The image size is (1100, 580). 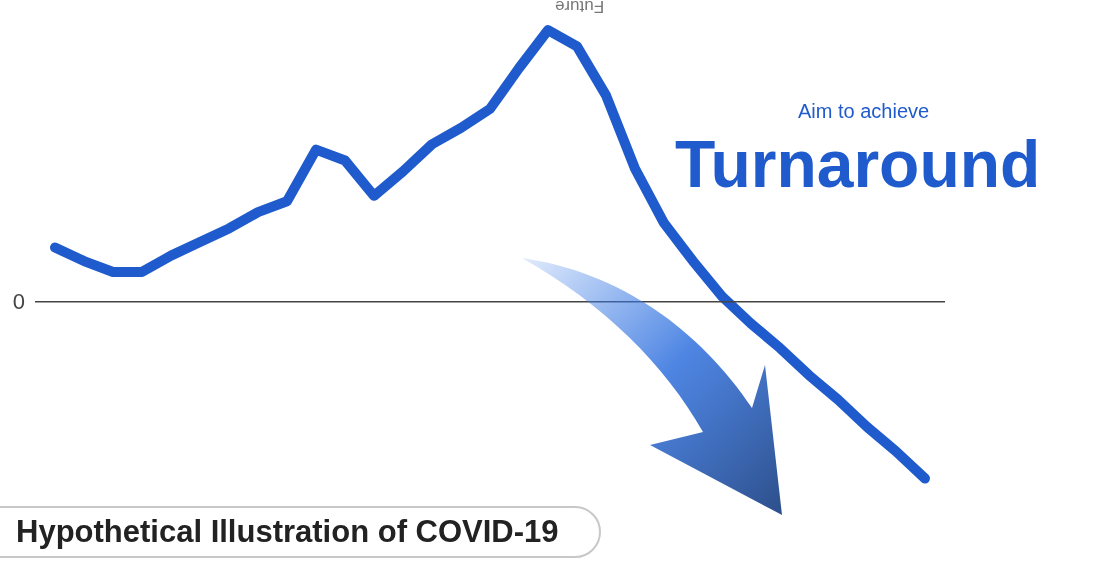 I want to click on text: Future, so click(x=580, y=8).